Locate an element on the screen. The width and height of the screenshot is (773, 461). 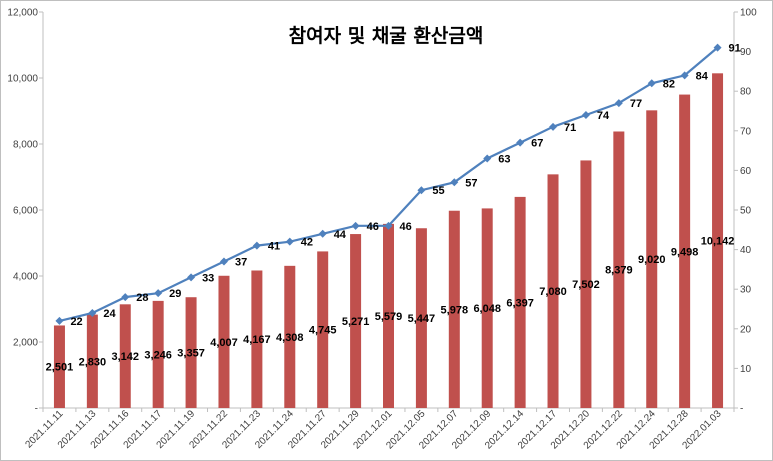
line-data-label: 63 is located at coordinates (504, 160).